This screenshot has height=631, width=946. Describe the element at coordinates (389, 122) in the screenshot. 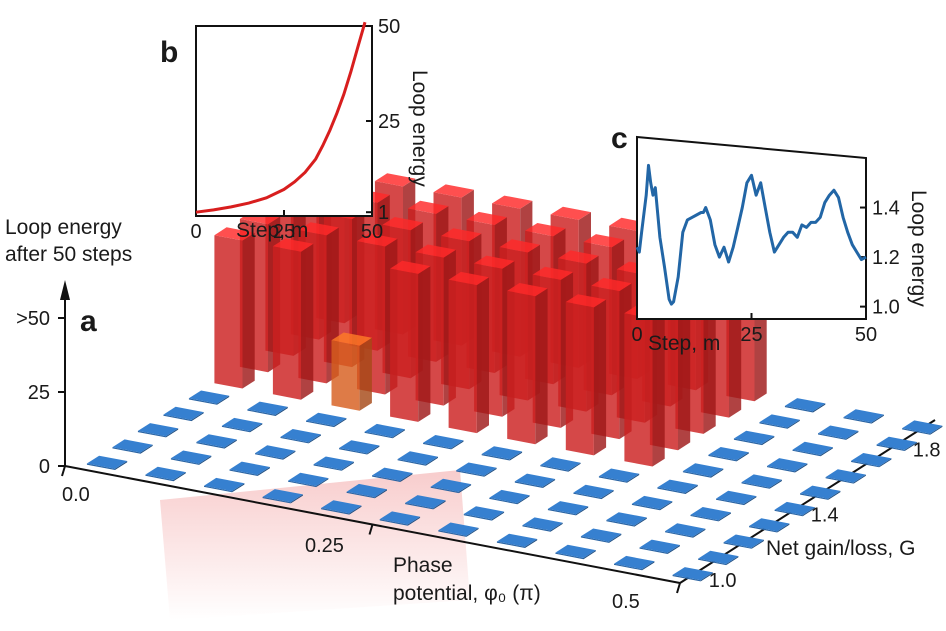

I see `panel-b-y-tick-label: 25` at that location.